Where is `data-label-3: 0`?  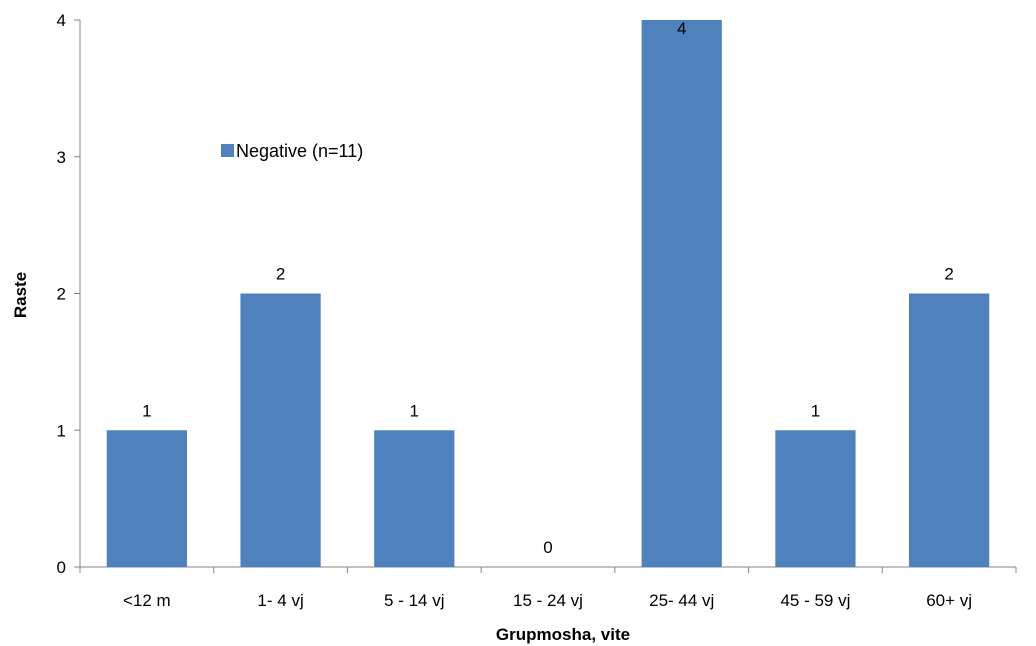 data-label-3: 0 is located at coordinates (547, 547).